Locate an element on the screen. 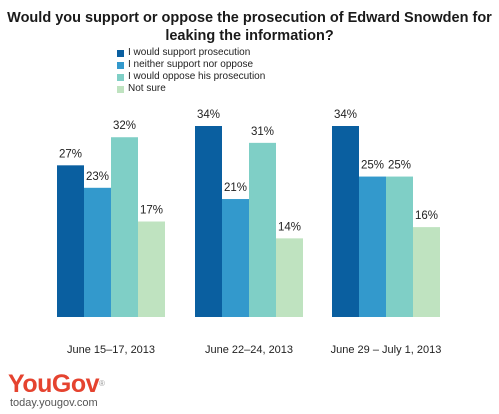 The image size is (499, 414). logo-gov: Gov is located at coordinates (75, 384).